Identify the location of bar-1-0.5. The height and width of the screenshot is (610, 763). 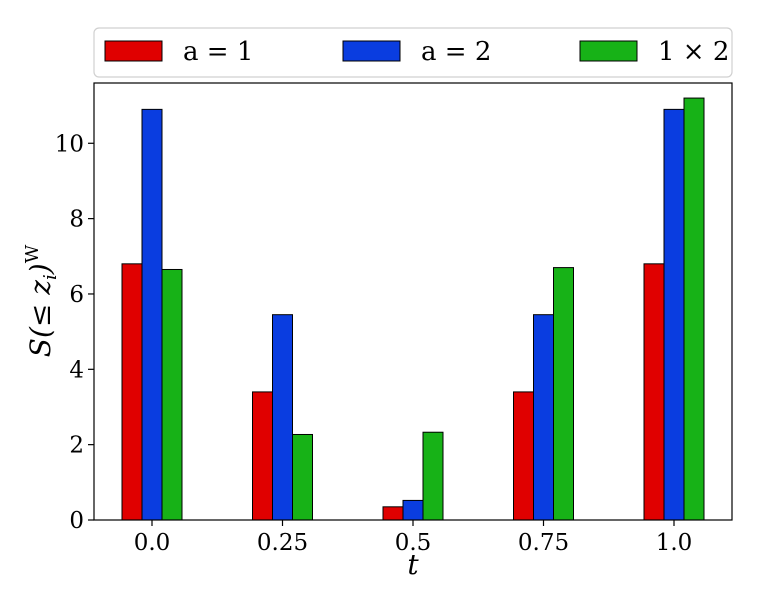
(393, 513).